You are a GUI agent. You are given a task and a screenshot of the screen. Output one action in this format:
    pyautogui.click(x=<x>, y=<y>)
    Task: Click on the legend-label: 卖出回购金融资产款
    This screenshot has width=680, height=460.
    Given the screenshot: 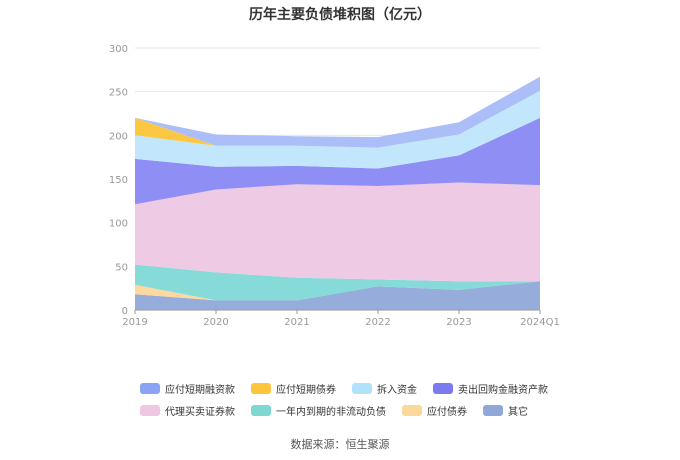 What is the action you would take?
    pyautogui.click(x=503, y=390)
    